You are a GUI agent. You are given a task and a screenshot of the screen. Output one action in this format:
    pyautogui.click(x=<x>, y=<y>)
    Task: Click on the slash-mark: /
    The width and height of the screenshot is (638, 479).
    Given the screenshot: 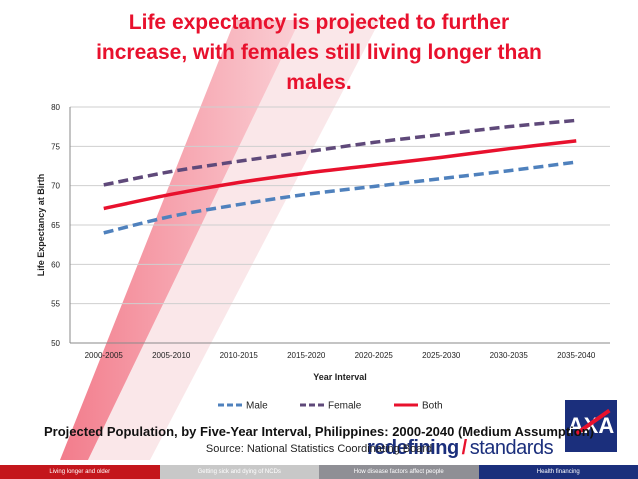 What is the action you would take?
    pyautogui.click(x=464, y=448)
    